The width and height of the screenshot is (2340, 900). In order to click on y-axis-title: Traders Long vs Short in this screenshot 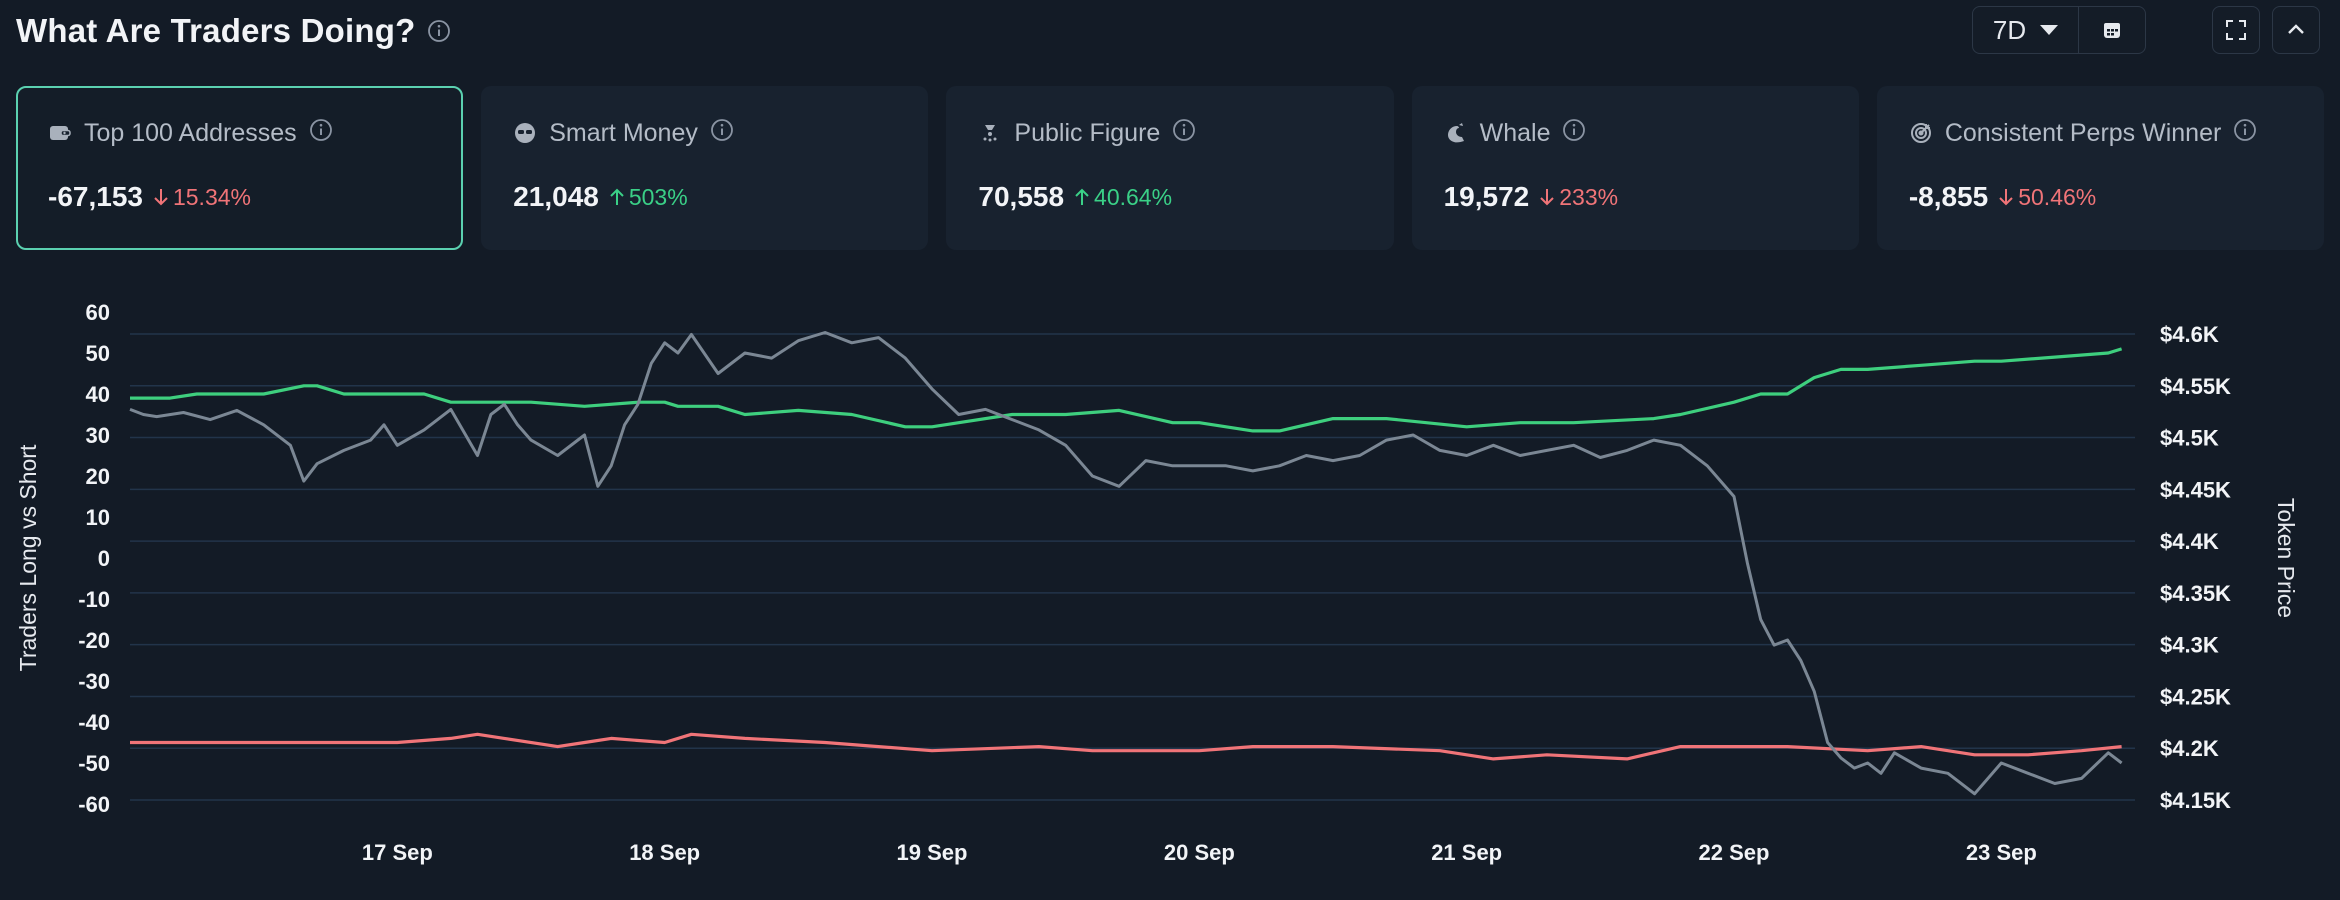, I will do `click(28, 557)`.